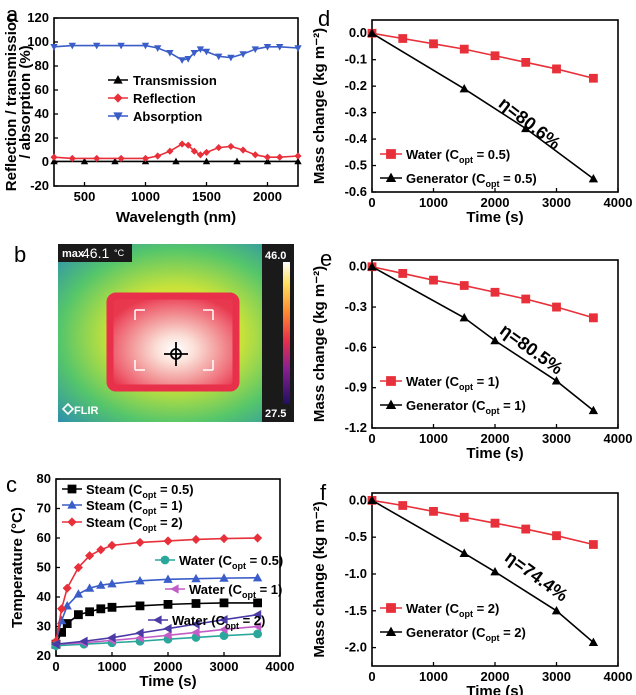 This screenshot has width=636, height=695. I want to click on legend-label: Generator (Copt = 1), so click(466, 407).